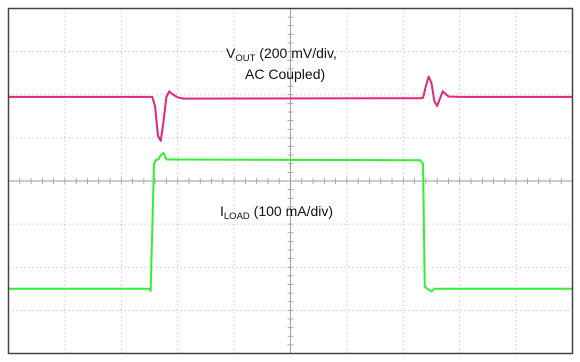 The height and width of the screenshot is (362, 580). What do you see at coordinates (276, 212) in the screenshot?
I see `iload-label: ILOAD (100 mA/div)` at bounding box center [276, 212].